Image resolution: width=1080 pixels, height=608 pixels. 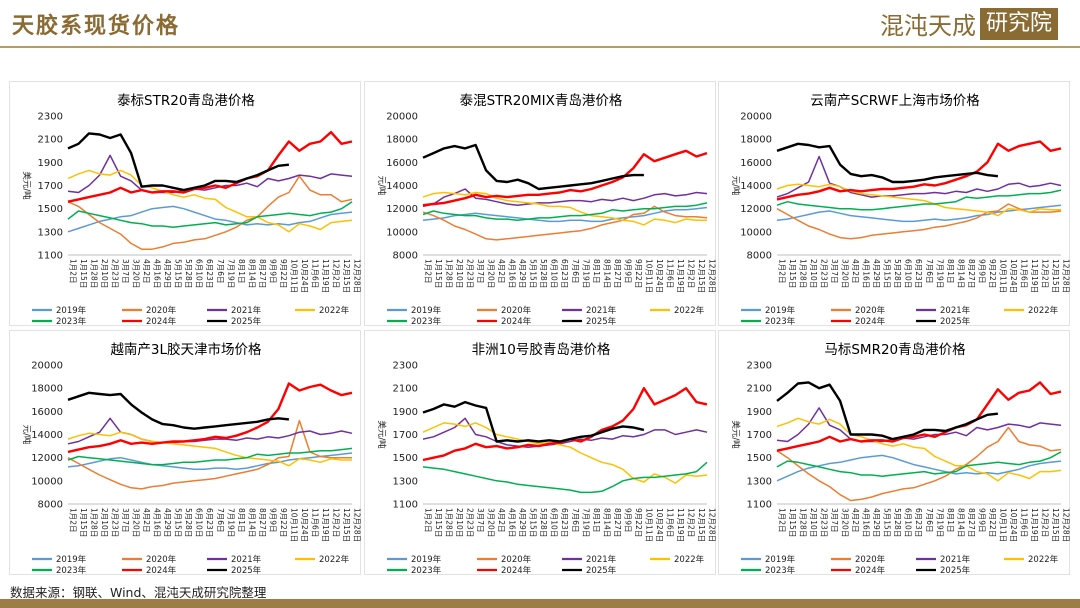 I want to click on x-tick-label: 4月16日, so click(x=157, y=522).